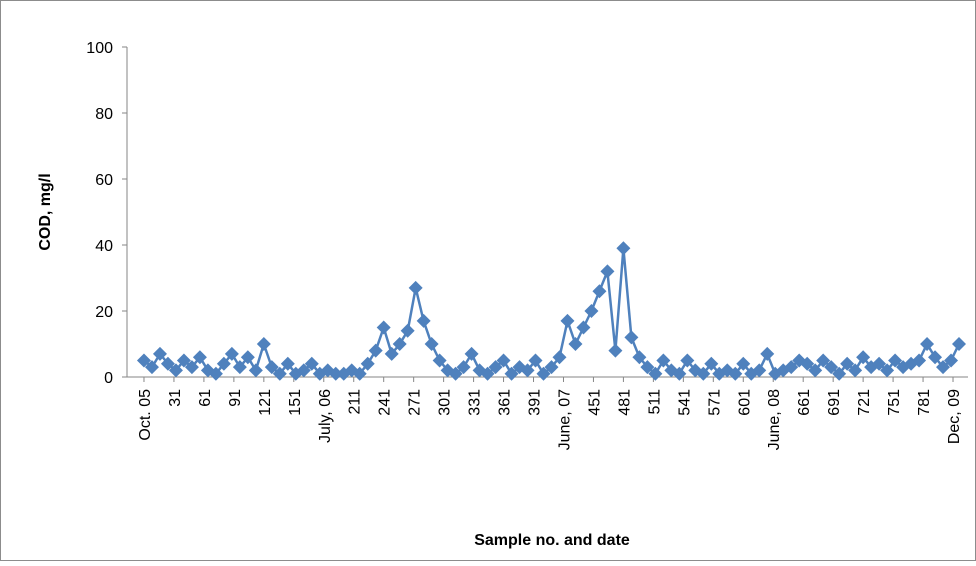 The width and height of the screenshot is (976, 566). What do you see at coordinates (104, 114) in the screenshot?
I see `y-tick-label: 80` at bounding box center [104, 114].